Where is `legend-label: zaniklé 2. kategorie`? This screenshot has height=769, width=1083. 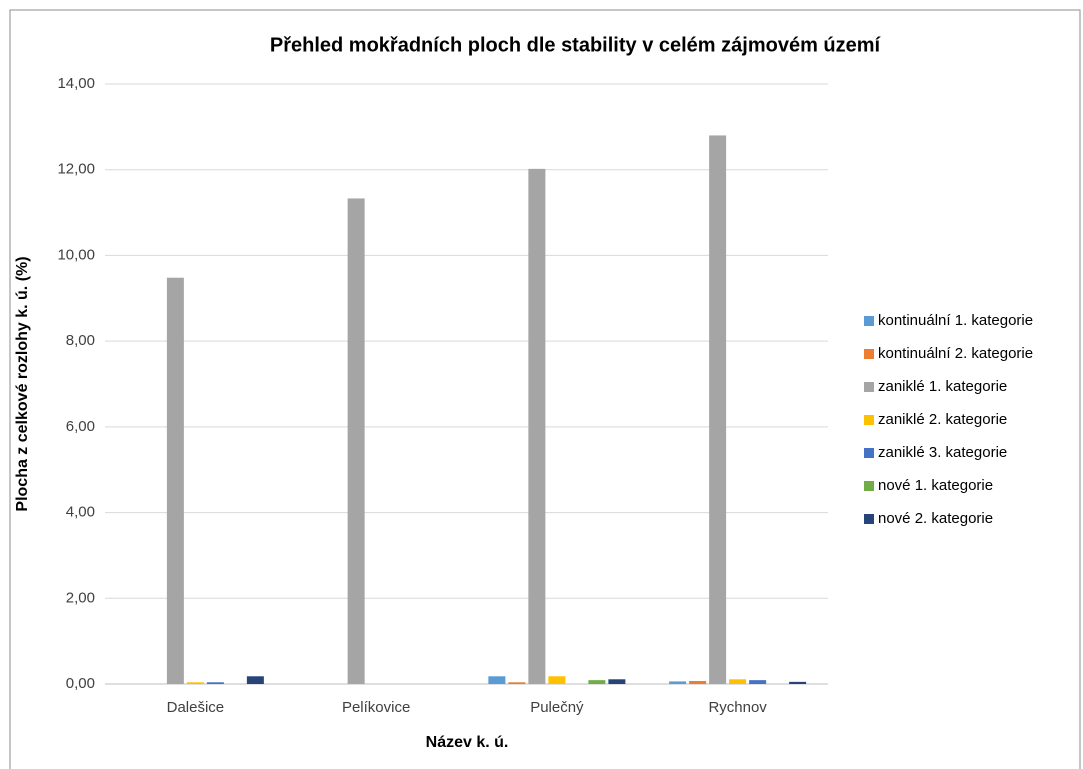 legend-label: zaniklé 2. kategorie is located at coordinates (942, 419).